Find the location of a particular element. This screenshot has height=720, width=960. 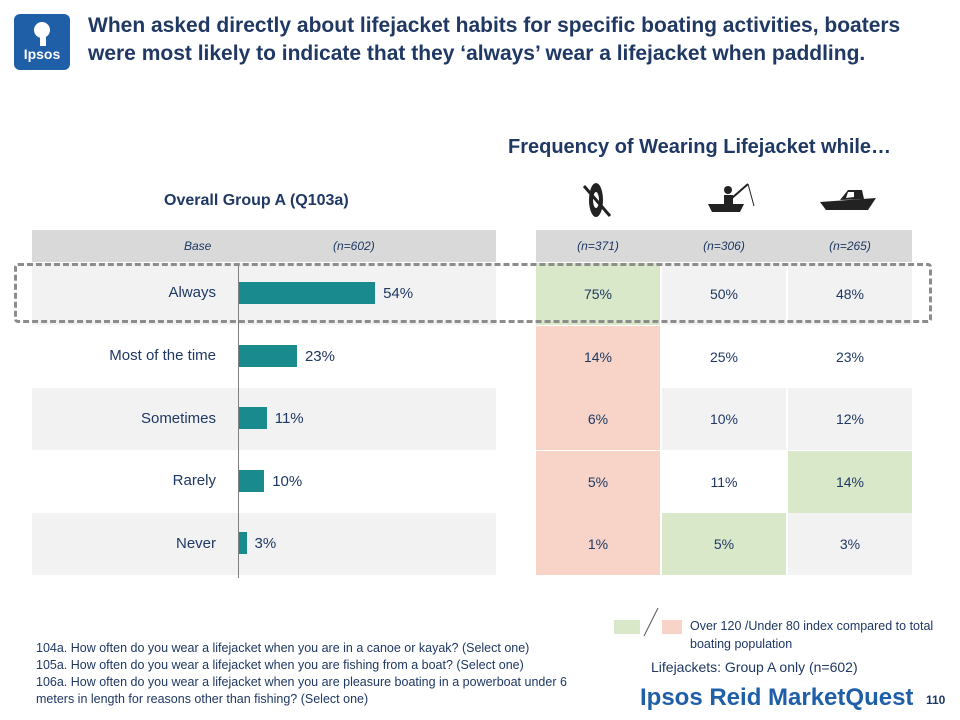

table-cell: 48% is located at coordinates (850, 294).